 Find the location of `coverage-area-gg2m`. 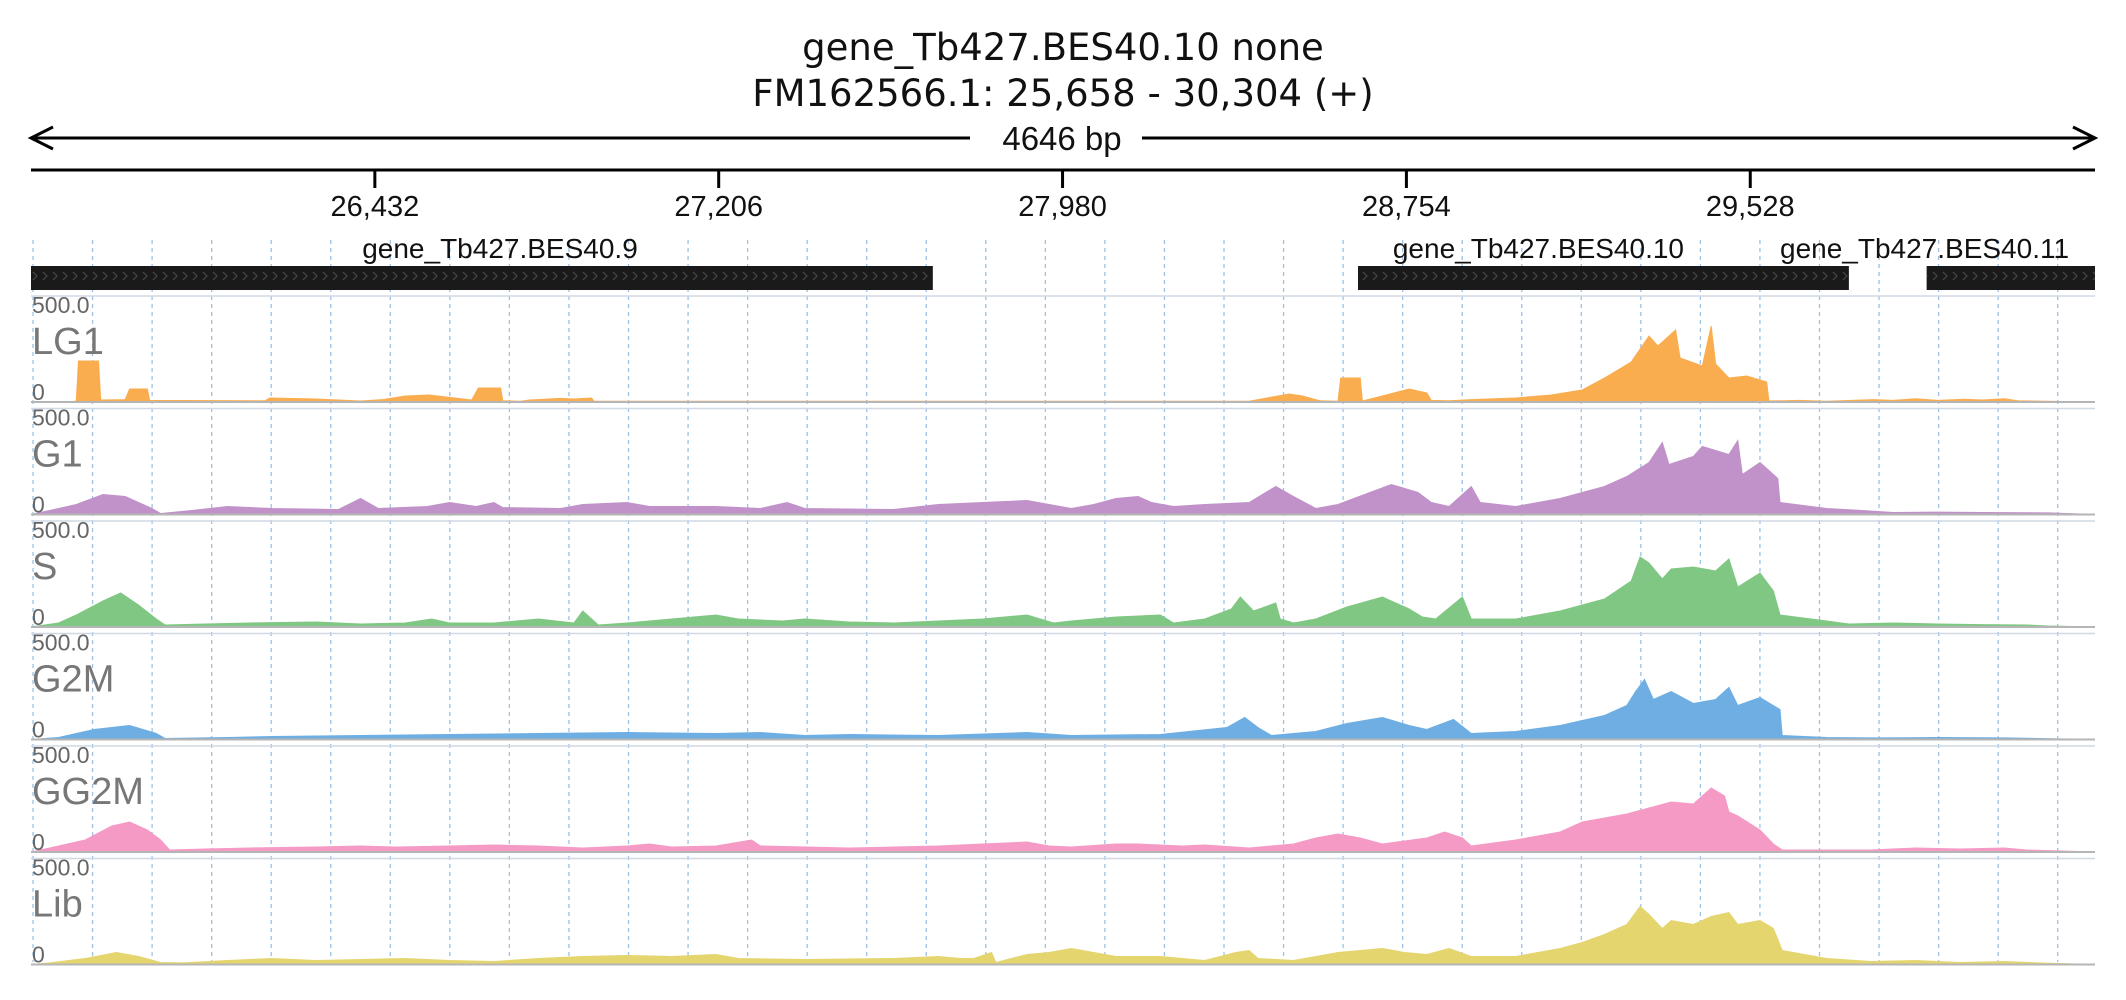

coverage-area-gg2m is located at coordinates (1063, 820).